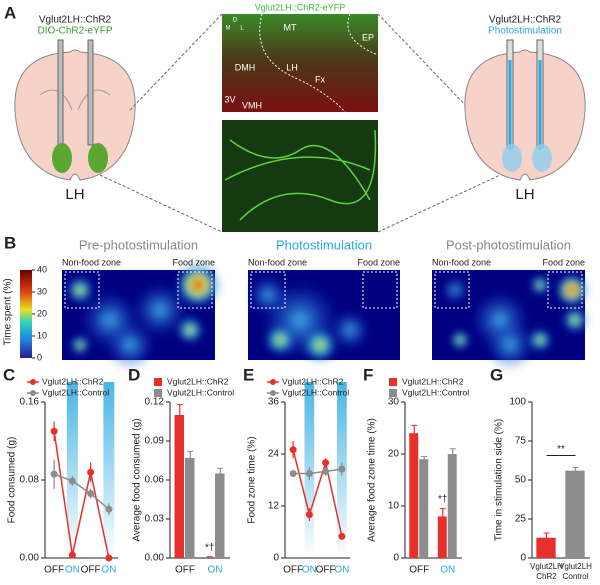 The width and height of the screenshot is (600, 585). What do you see at coordinates (521, 441) in the screenshot?
I see `y-tick-label: 75` at bounding box center [521, 441].